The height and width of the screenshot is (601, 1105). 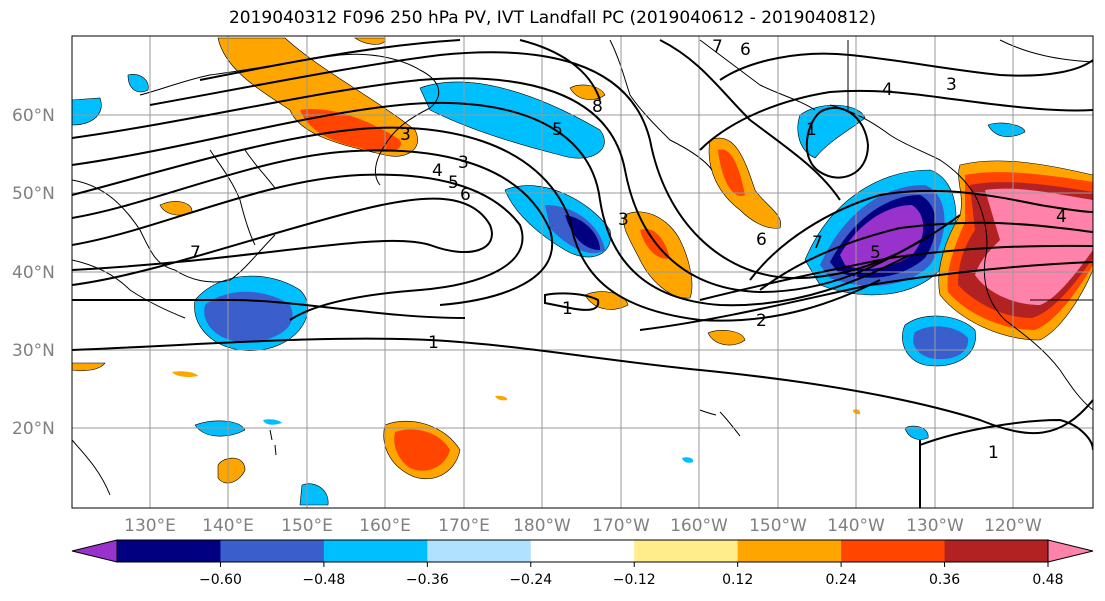 What do you see at coordinates (94, 551) in the screenshot?
I see `colorbar-extend-left` at bounding box center [94, 551].